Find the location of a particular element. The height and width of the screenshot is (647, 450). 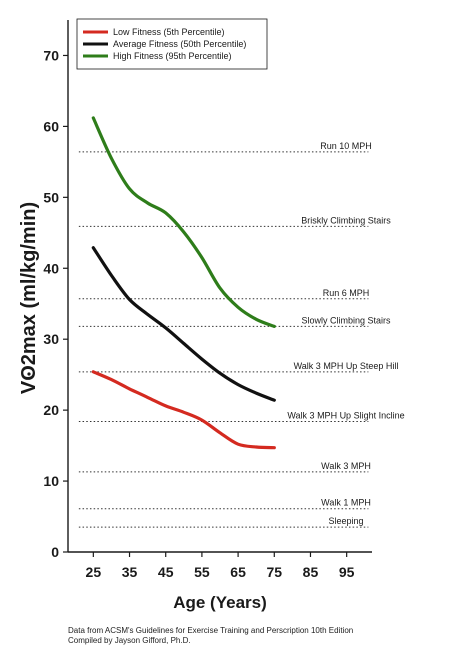

reference-line-label: Sleeping is located at coordinates (345, 521).